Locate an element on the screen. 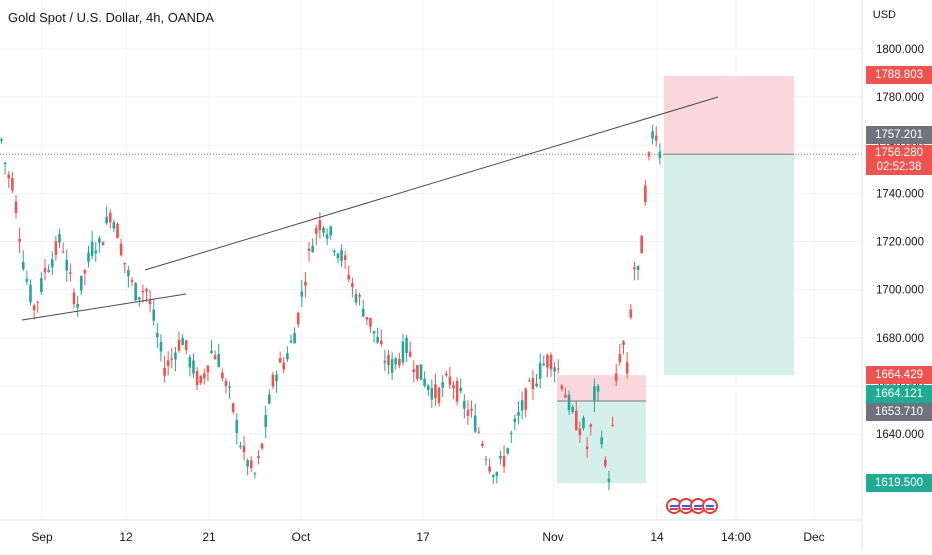 Image resolution: width=932 pixels, height=555 pixels. time-axis-label: 14:00 is located at coordinates (736, 537).